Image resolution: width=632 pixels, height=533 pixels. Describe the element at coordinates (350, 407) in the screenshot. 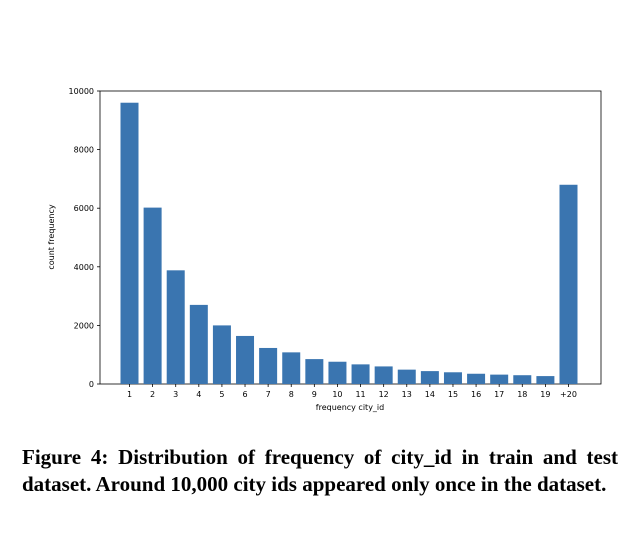

I see `x-axis-label: frequency city_id` at that location.